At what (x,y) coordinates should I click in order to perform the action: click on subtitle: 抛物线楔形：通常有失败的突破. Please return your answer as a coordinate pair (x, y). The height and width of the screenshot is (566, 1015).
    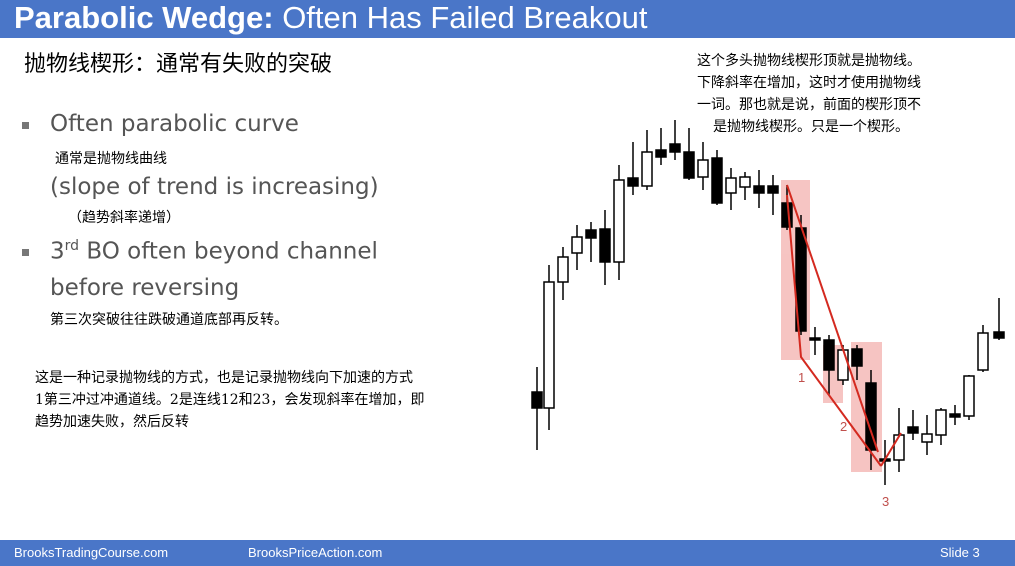
    Looking at the image, I should click on (178, 64).